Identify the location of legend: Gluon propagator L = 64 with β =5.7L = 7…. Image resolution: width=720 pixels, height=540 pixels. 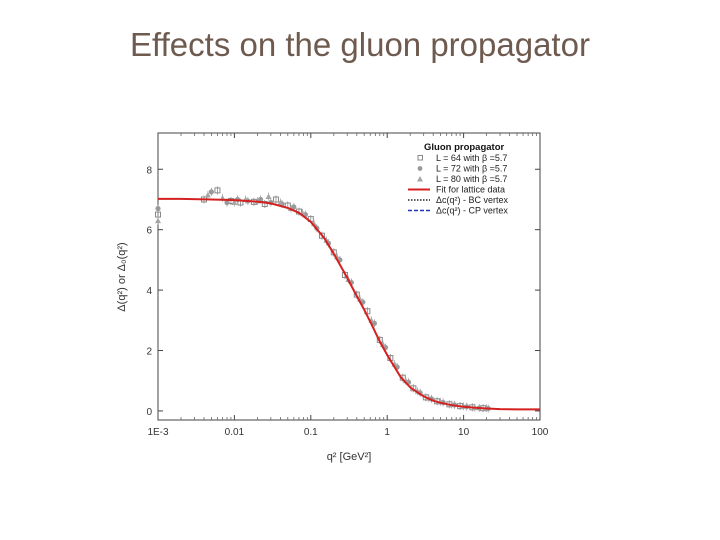
(458, 179).